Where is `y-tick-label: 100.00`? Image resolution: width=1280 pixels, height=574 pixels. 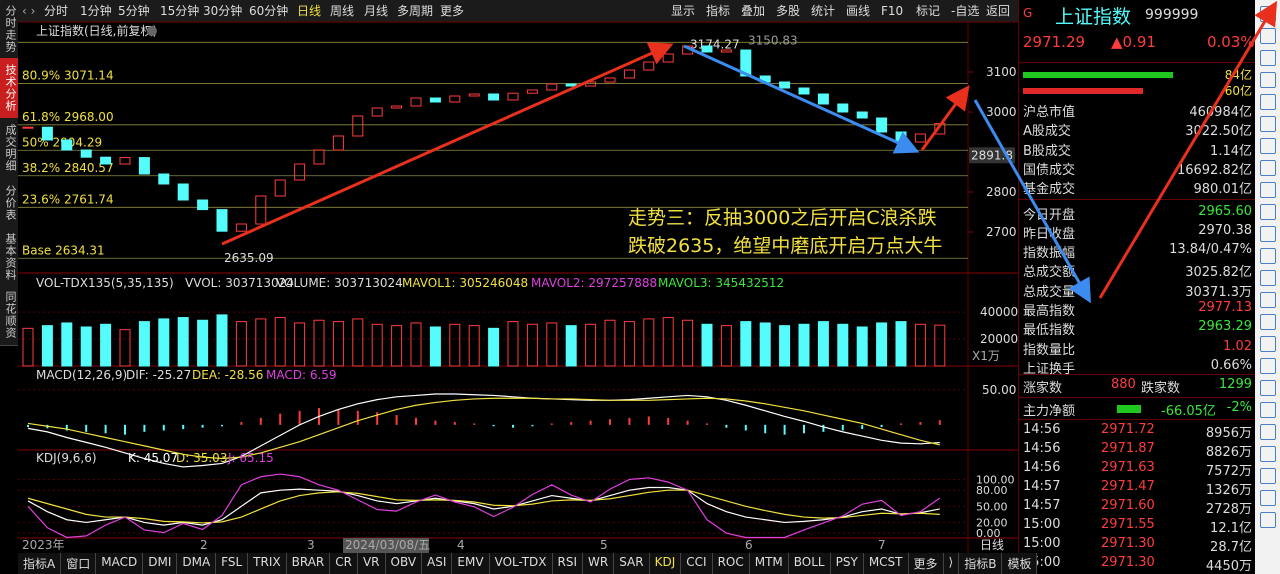
y-tick-label: 100.00 is located at coordinates (995, 479).